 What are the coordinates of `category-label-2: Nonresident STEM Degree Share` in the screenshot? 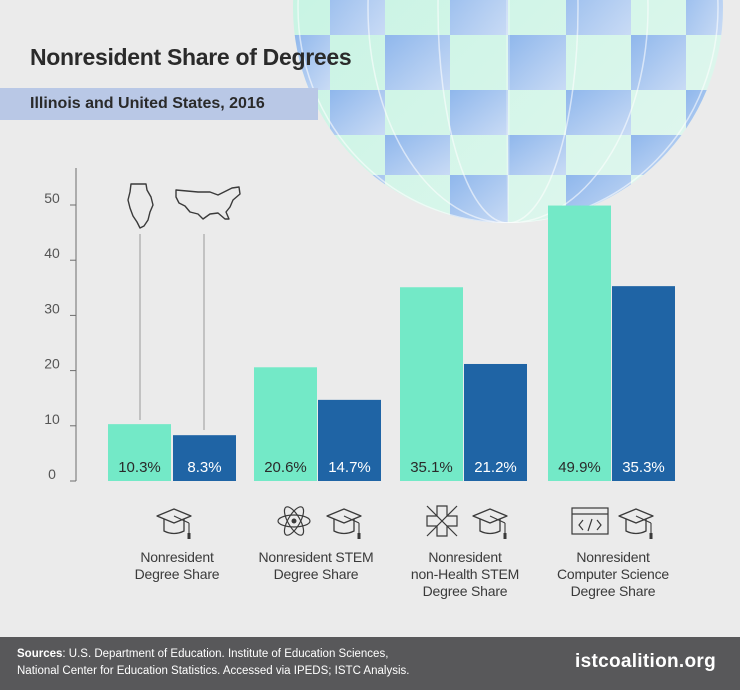 It's located at (316, 566).